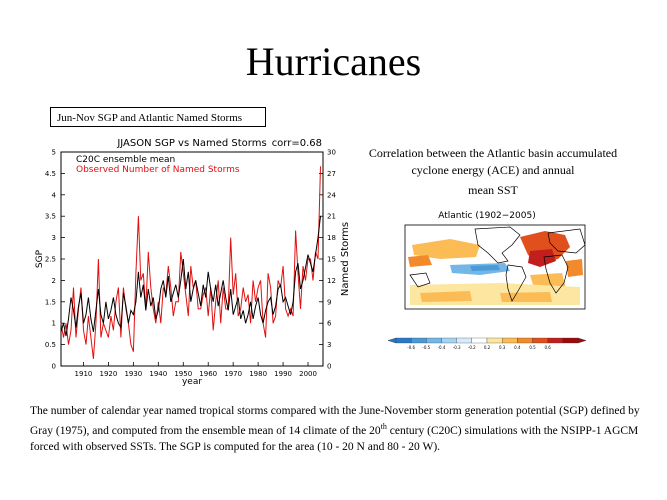 The width and height of the screenshot is (667, 500). I want to click on x-tick-label: 1930, so click(133, 374).